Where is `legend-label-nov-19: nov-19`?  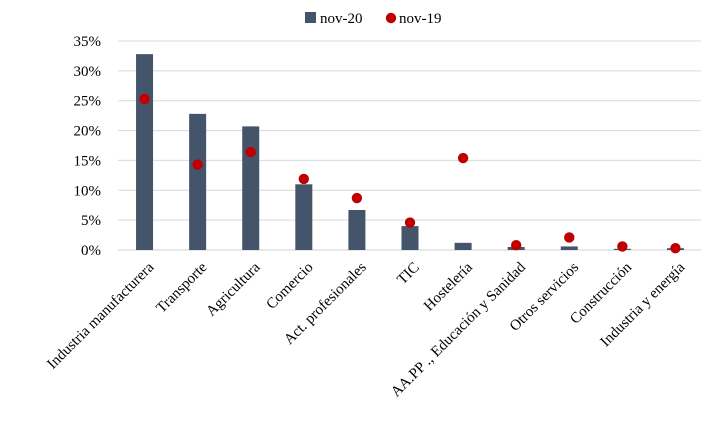 legend-label-nov-19: nov-19 is located at coordinates (420, 19).